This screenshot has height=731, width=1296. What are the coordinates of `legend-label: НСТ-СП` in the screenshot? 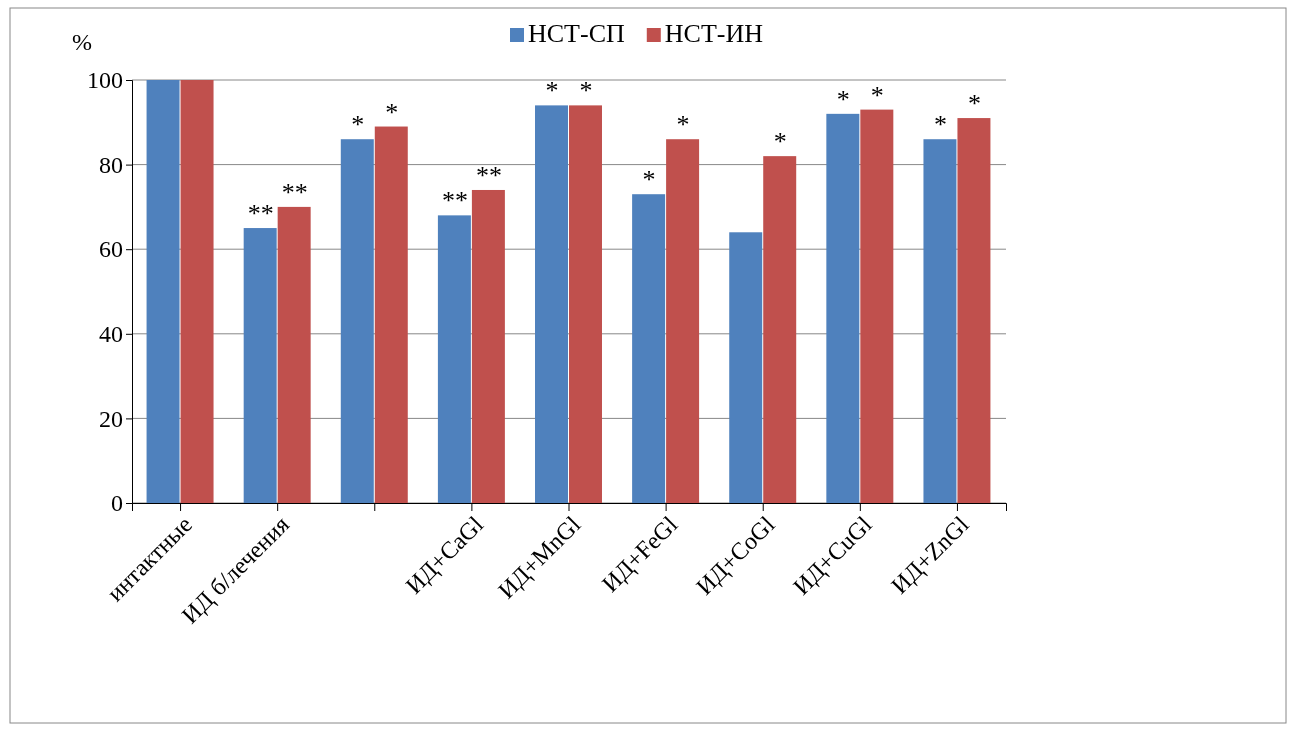 It's located at (576, 33).